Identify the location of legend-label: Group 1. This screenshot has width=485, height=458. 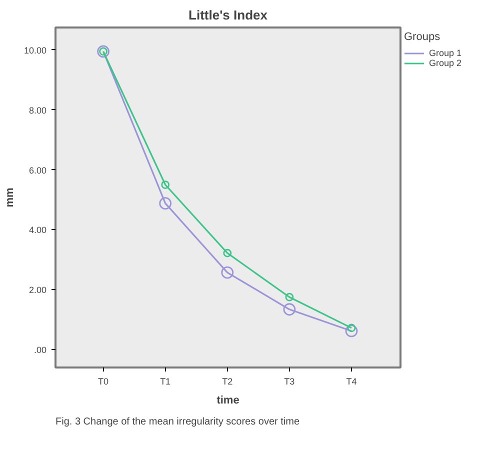
(445, 53).